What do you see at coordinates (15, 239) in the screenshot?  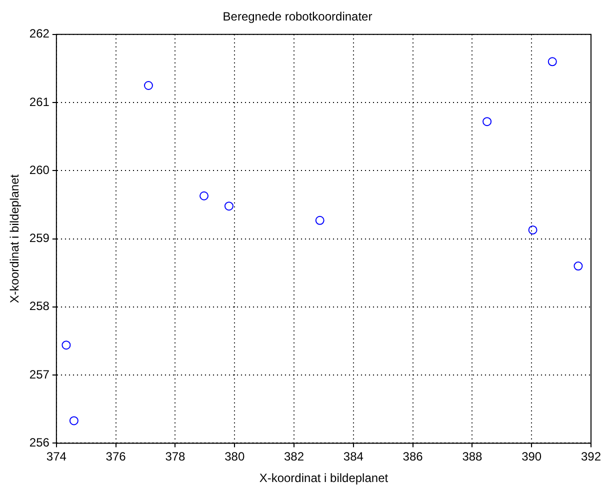 I see `y-axis-title: X-koordinat i bildeplanet` at bounding box center [15, 239].